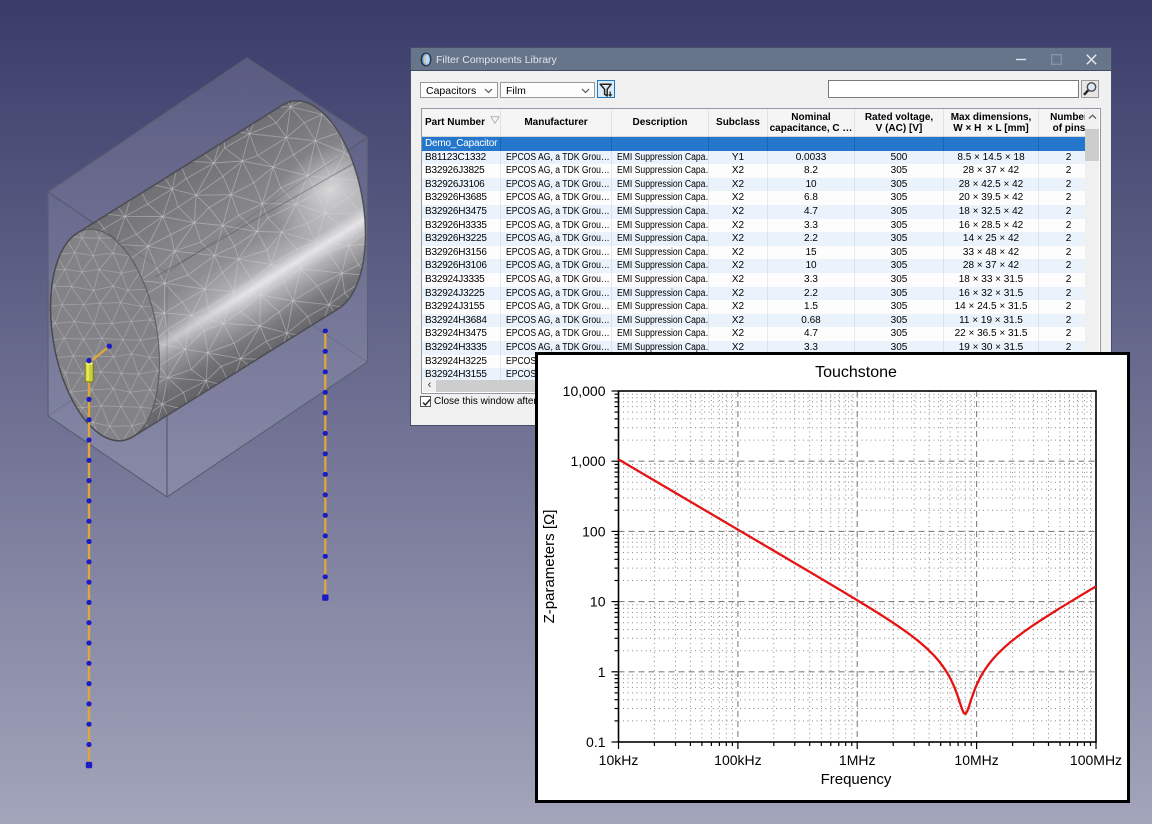 The width and height of the screenshot is (1152, 824). Describe the element at coordinates (598, 602) in the screenshot. I see `svg-text: 10` at that location.